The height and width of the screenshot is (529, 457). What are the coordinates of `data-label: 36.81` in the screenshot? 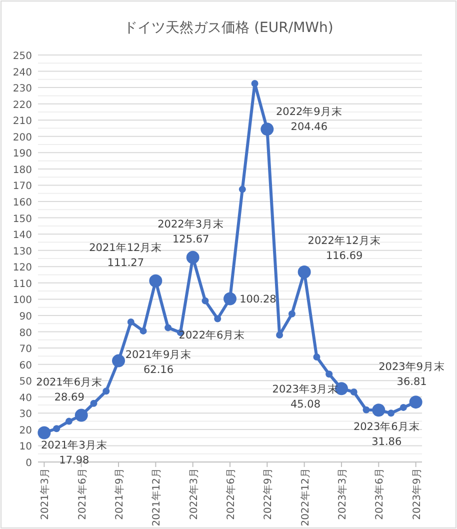 It's located at (411, 382).